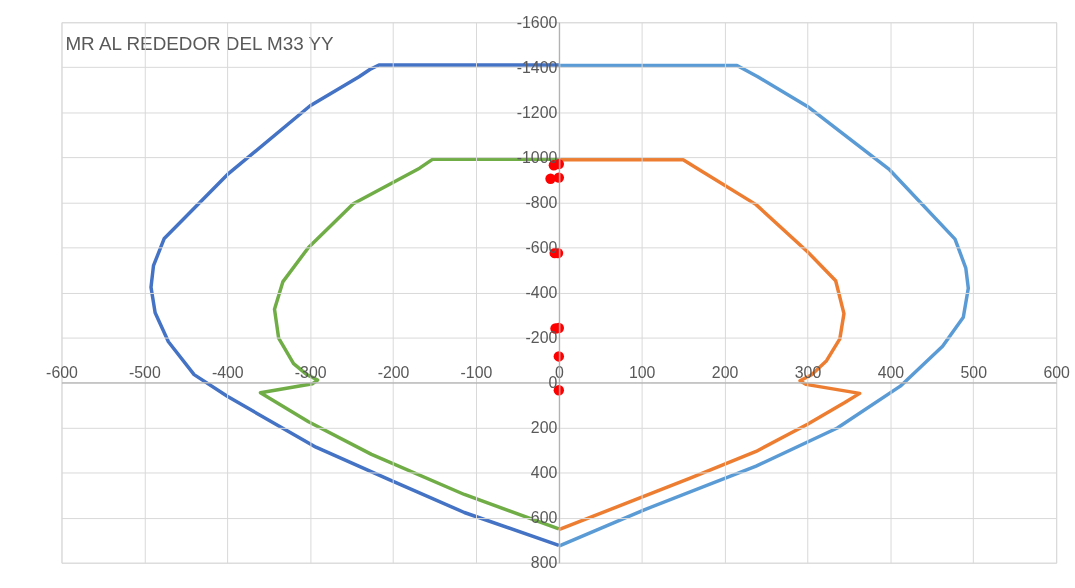 The image size is (1075, 588). I want to click on text: MR AL REDEDOR DEL M33 YY, so click(200, 43).